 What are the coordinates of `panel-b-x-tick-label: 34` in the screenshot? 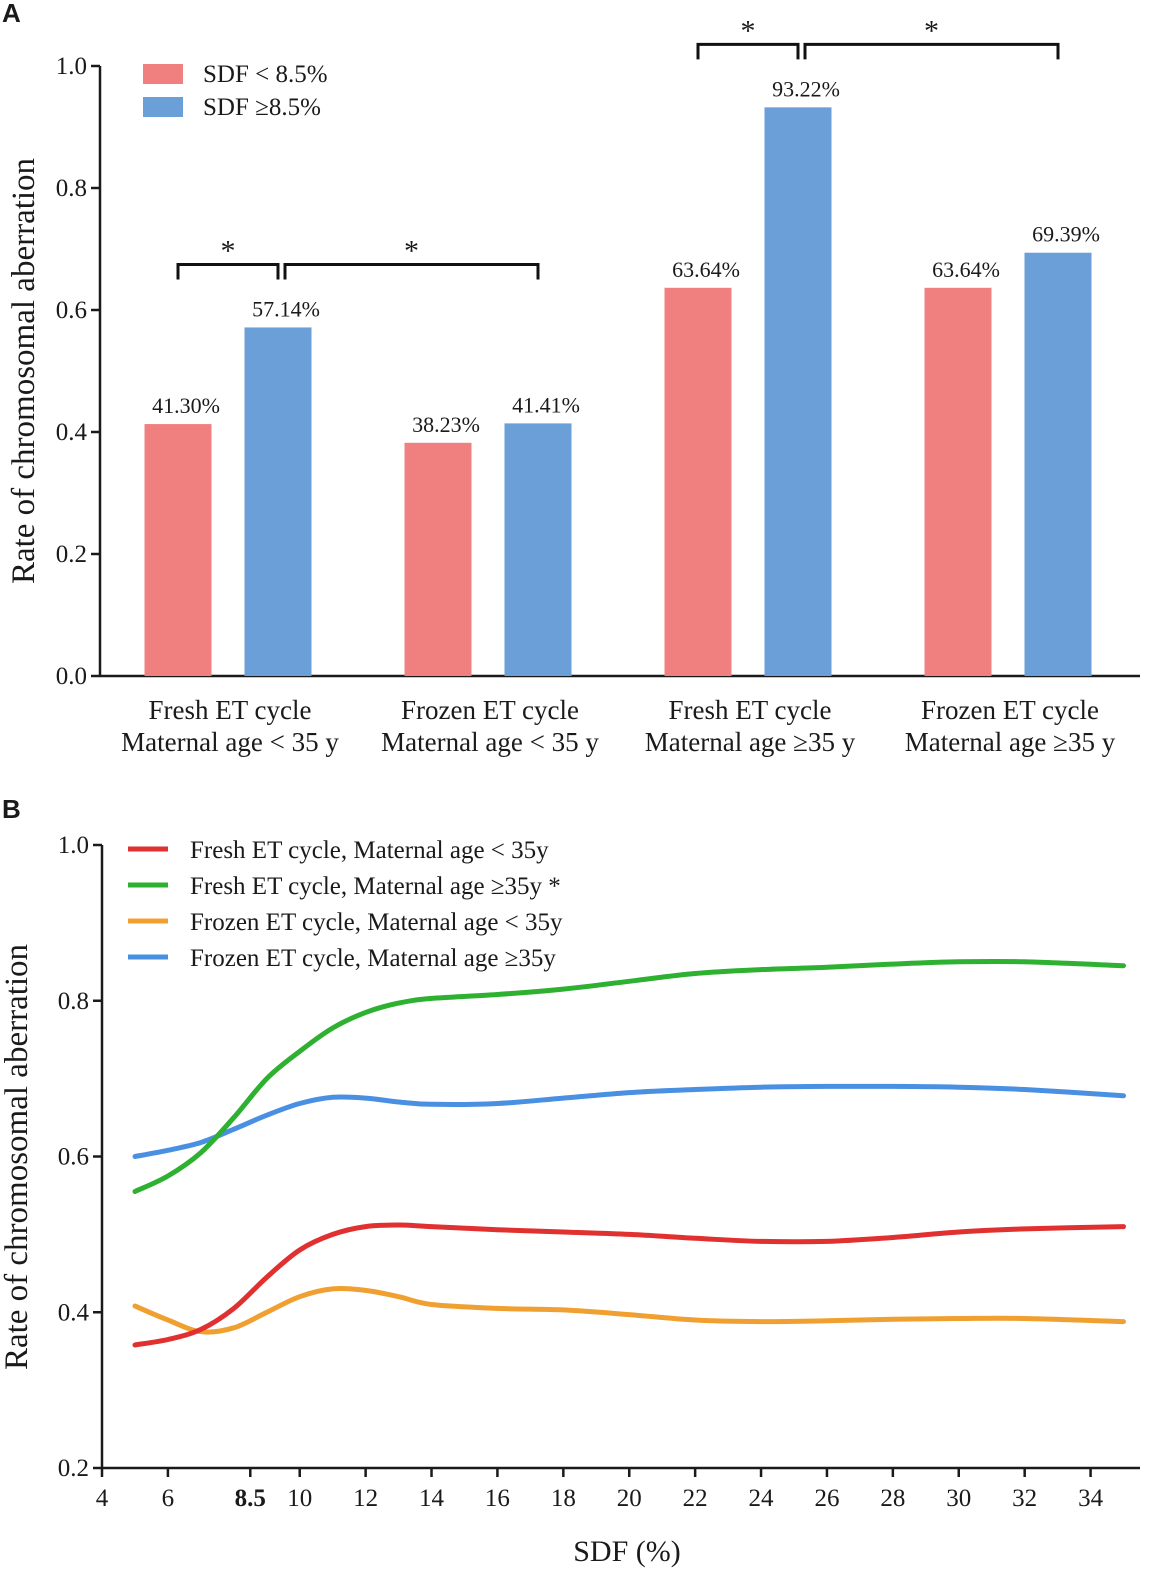 It's located at (1091, 1498).